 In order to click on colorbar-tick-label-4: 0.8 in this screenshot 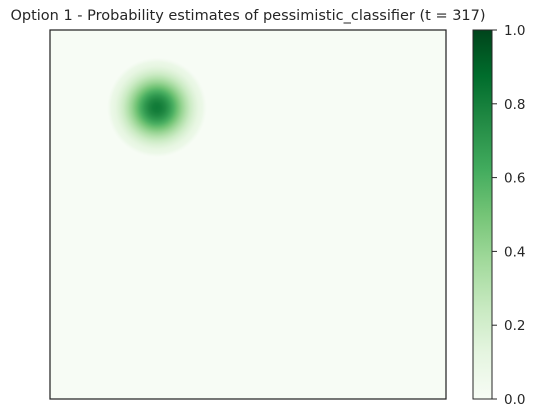, I will do `click(514, 105)`.